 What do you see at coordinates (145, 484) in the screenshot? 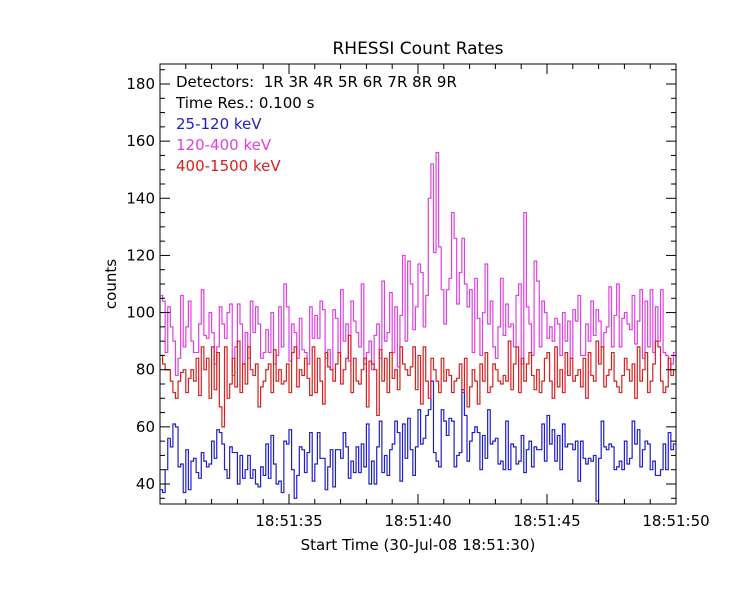
I see `y-tick-label: 40` at bounding box center [145, 484].